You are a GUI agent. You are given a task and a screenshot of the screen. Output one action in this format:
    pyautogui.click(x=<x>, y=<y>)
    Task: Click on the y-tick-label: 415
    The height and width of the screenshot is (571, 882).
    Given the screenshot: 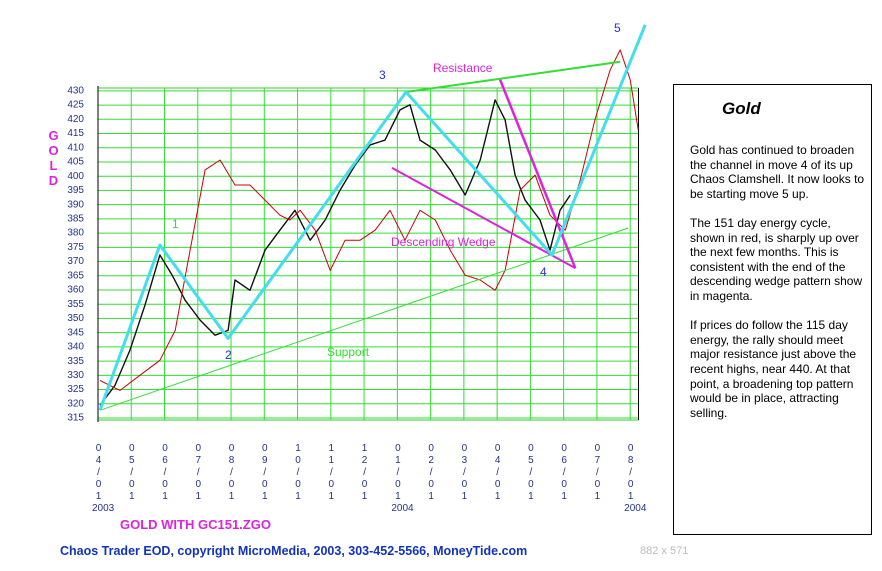 What is the action you would take?
    pyautogui.click(x=75, y=133)
    